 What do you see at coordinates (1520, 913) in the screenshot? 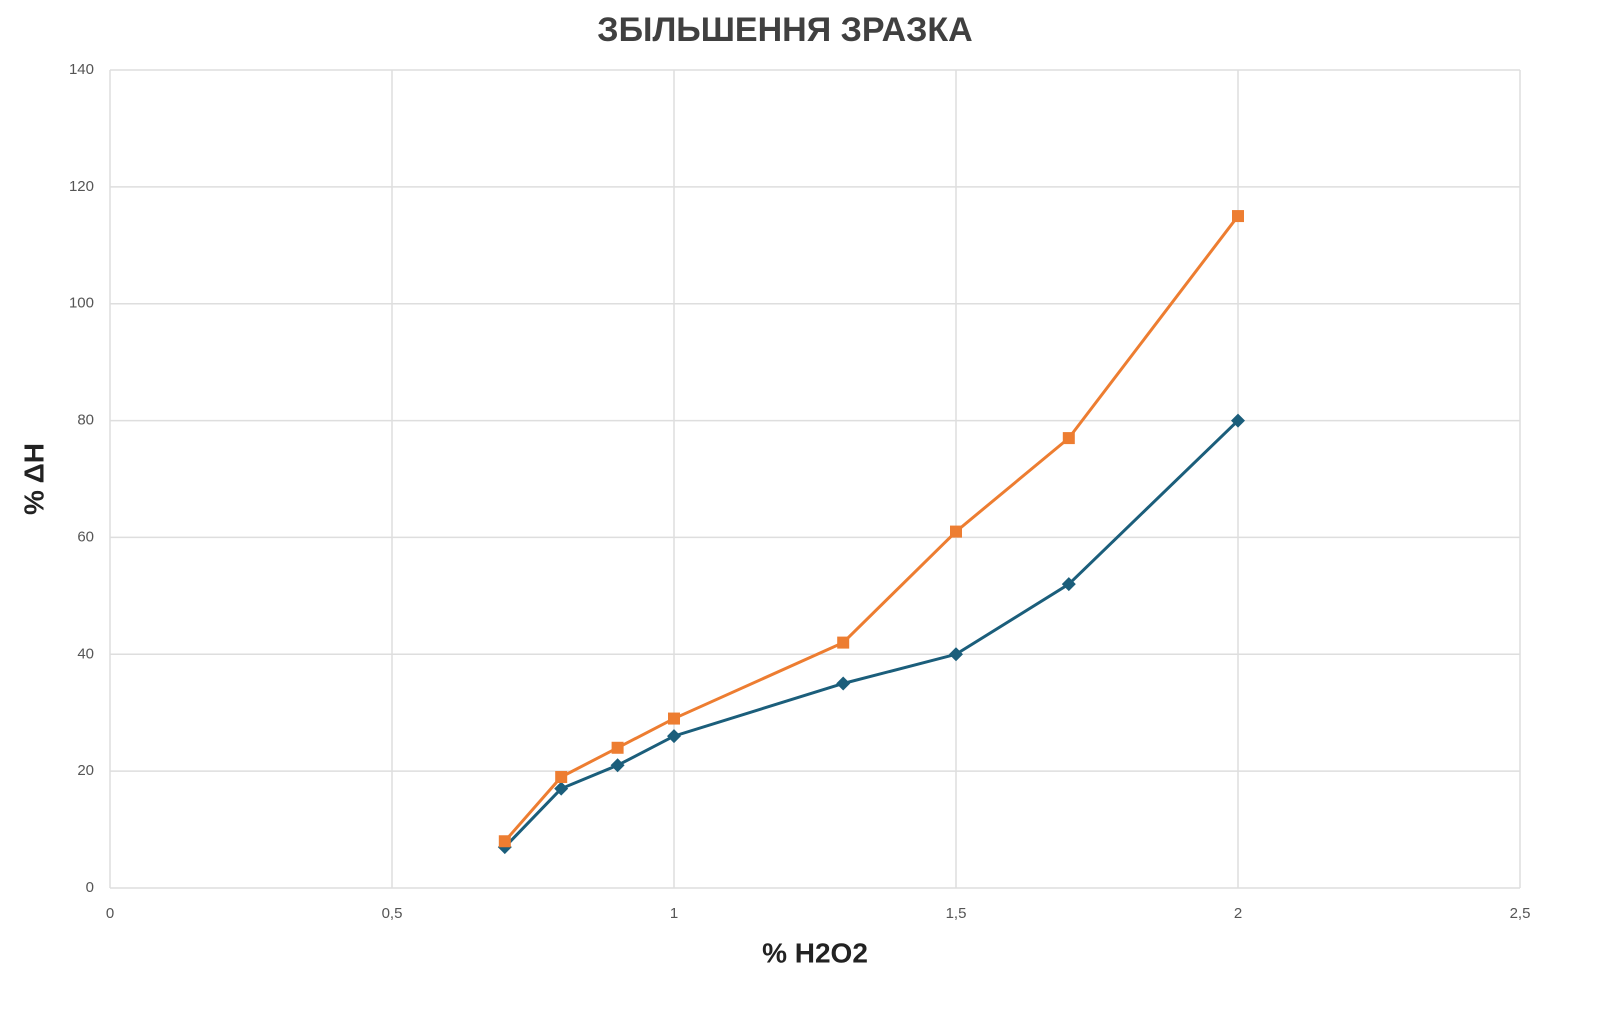
I see `x-tick-label: 2,5` at bounding box center [1520, 913].